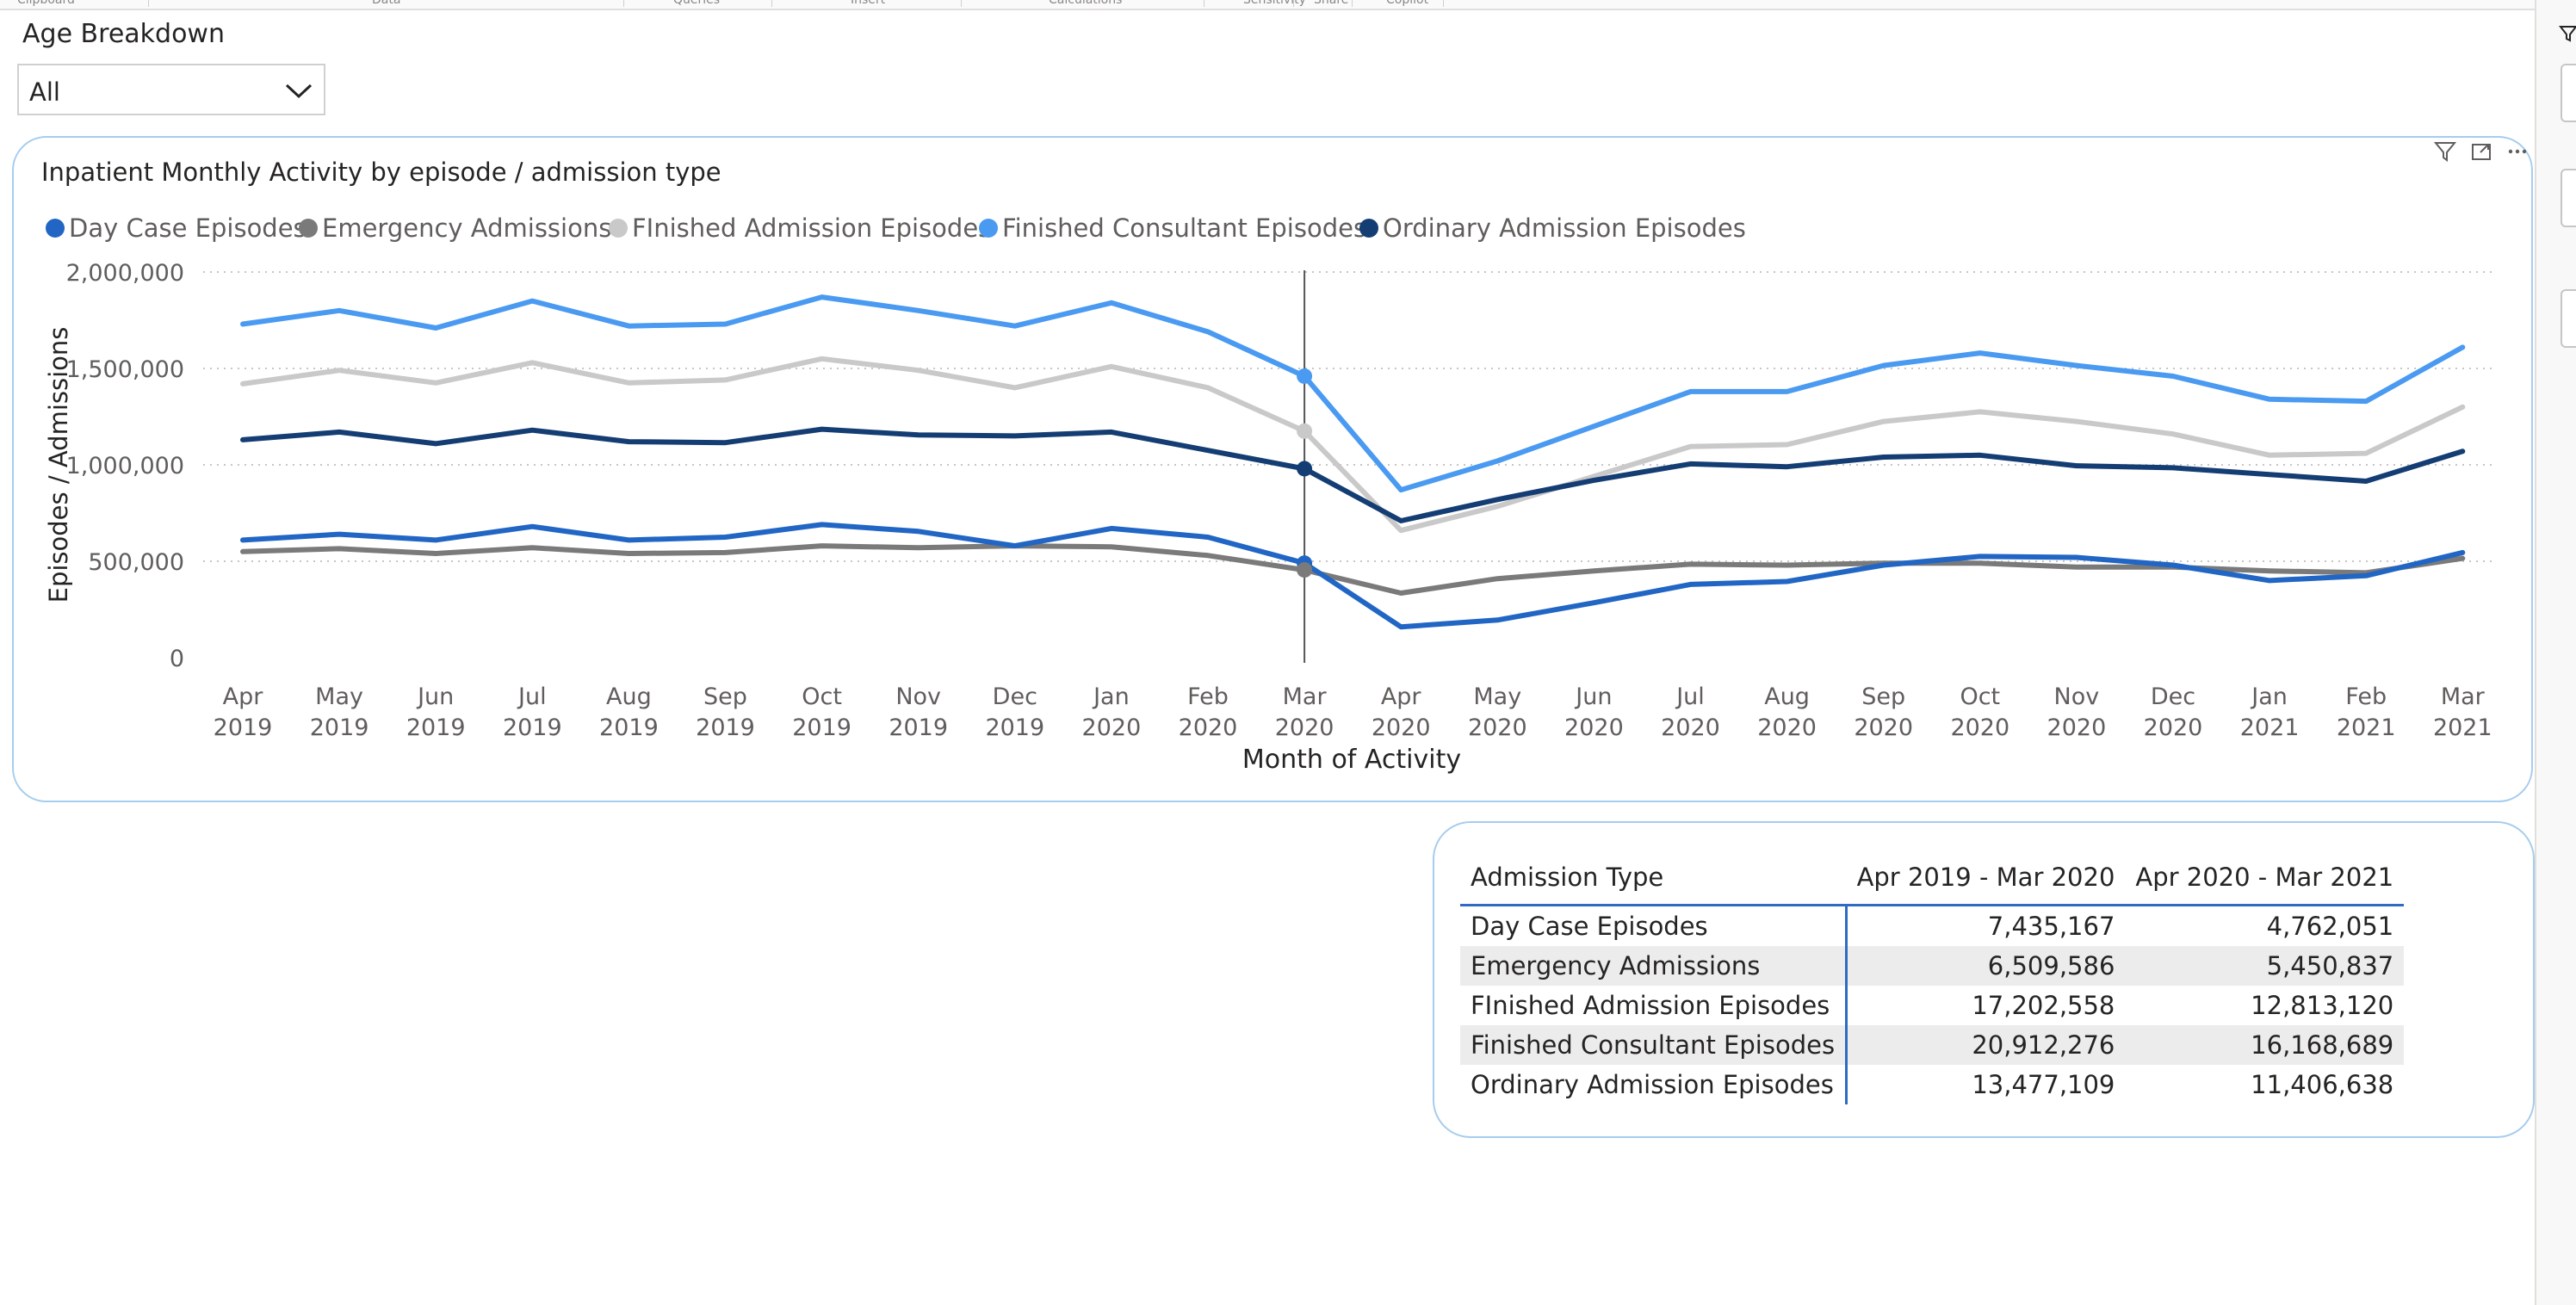  Describe the element at coordinates (435, 696) in the screenshot. I see `x-tick-month: Jun` at that location.